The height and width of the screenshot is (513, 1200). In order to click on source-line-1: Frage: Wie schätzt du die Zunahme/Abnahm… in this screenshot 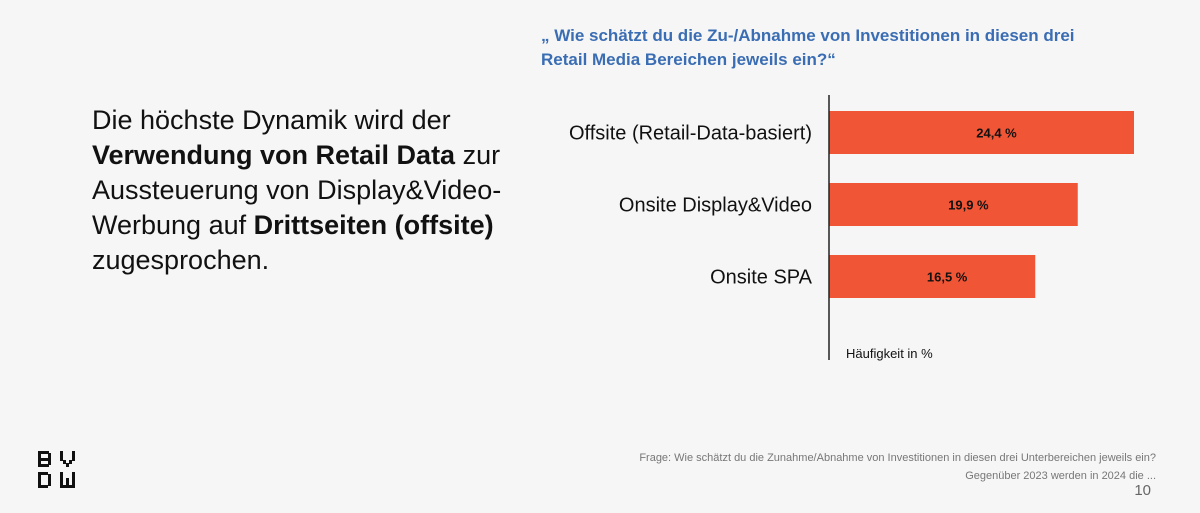, I will do `click(897, 458)`.